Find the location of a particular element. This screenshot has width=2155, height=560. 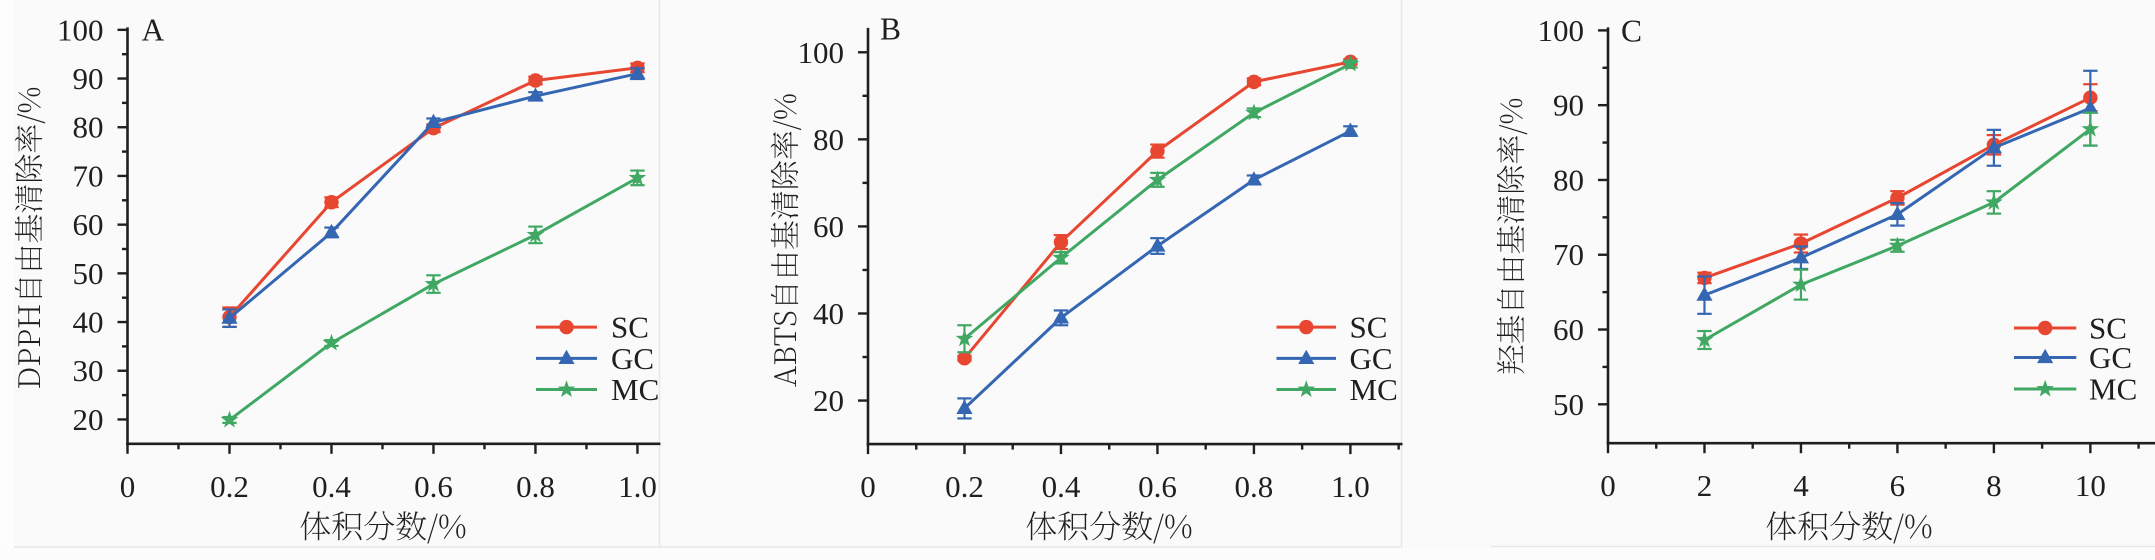

legend-item-mc: MC is located at coordinates (1337, 389).